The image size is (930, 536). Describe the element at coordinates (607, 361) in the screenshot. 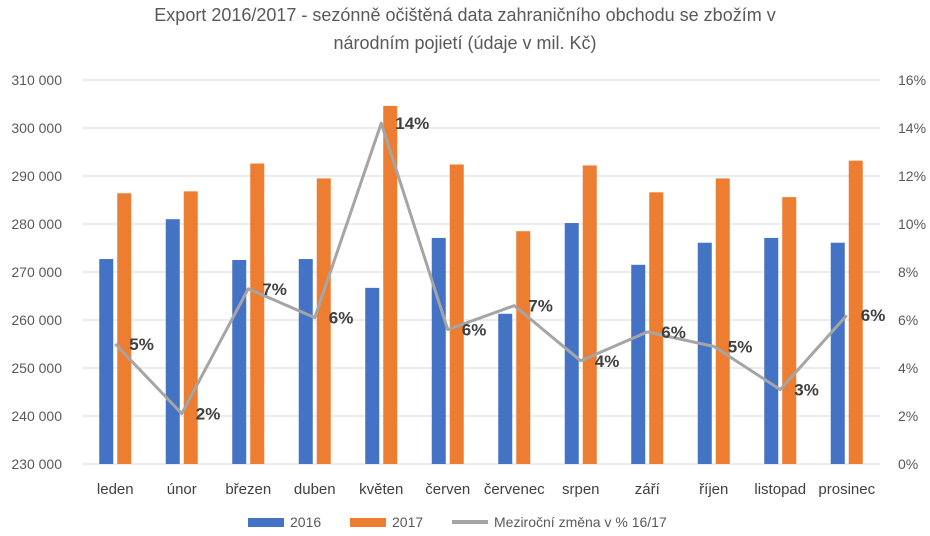

I see `change-data-label: 4%` at that location.